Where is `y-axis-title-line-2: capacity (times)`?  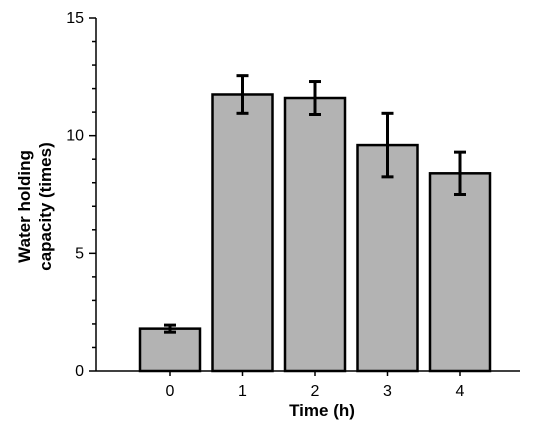
y-axis-title-line-2: capacity (times) is located at coordinates (45, 206).